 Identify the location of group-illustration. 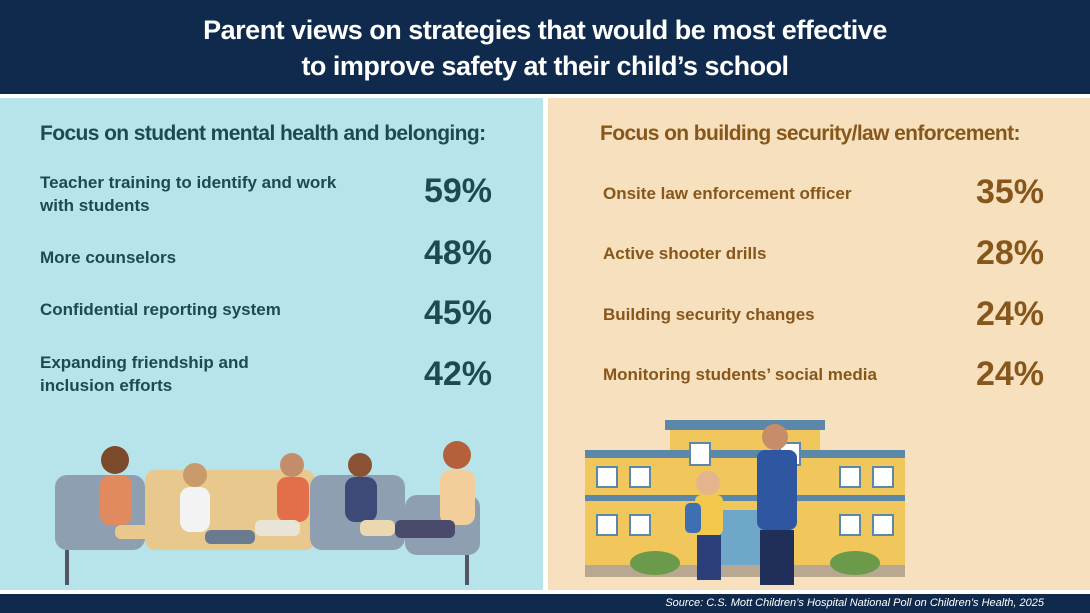
(267, 513).